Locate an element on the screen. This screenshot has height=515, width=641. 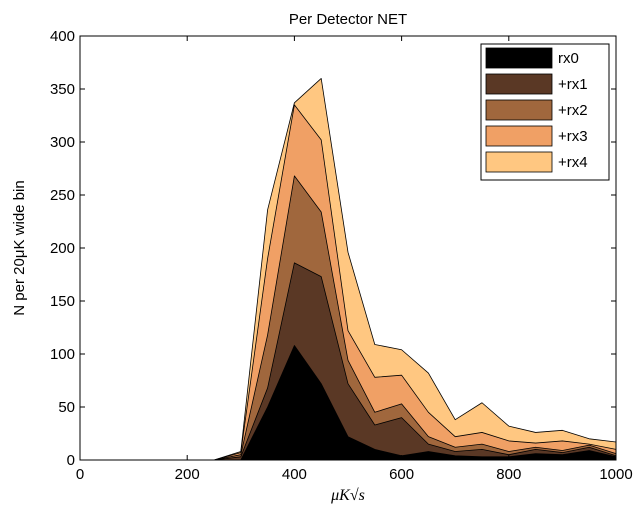
legend-label-plus-rx1: +rx1 is located at coordinates (573, 84).